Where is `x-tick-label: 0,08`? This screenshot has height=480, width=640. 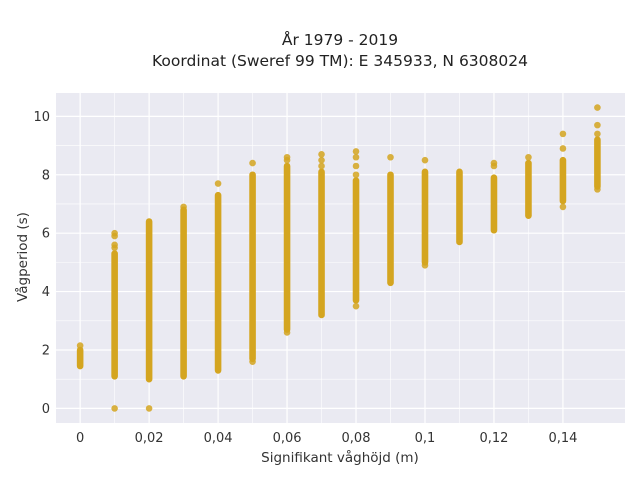 x-tick-label: 0,08 is located at coordinates (356, 438).